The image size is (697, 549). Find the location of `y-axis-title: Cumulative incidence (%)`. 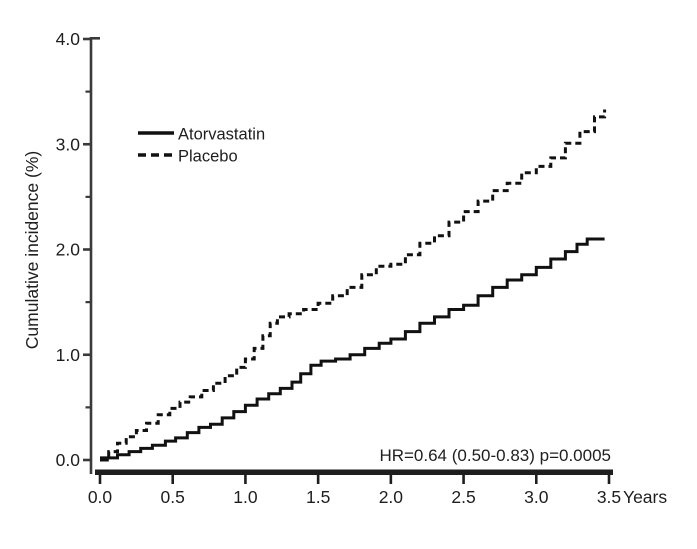

y-axis-title: Cumulative incidence (%) is located at coordinates (32, 250).